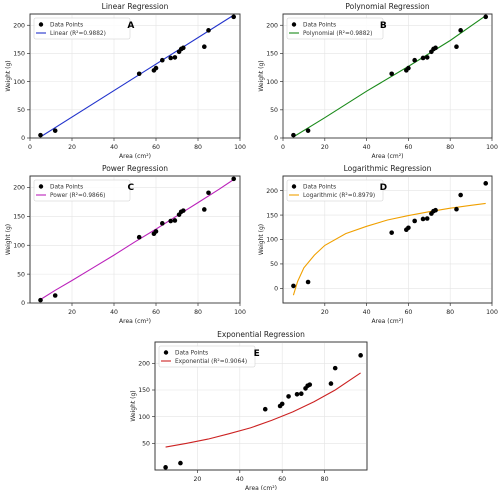  Describe the element at coordinates (211, 361) in the screenshot. I see `legend-label: Exponential (R²=0.9064)` at that location.